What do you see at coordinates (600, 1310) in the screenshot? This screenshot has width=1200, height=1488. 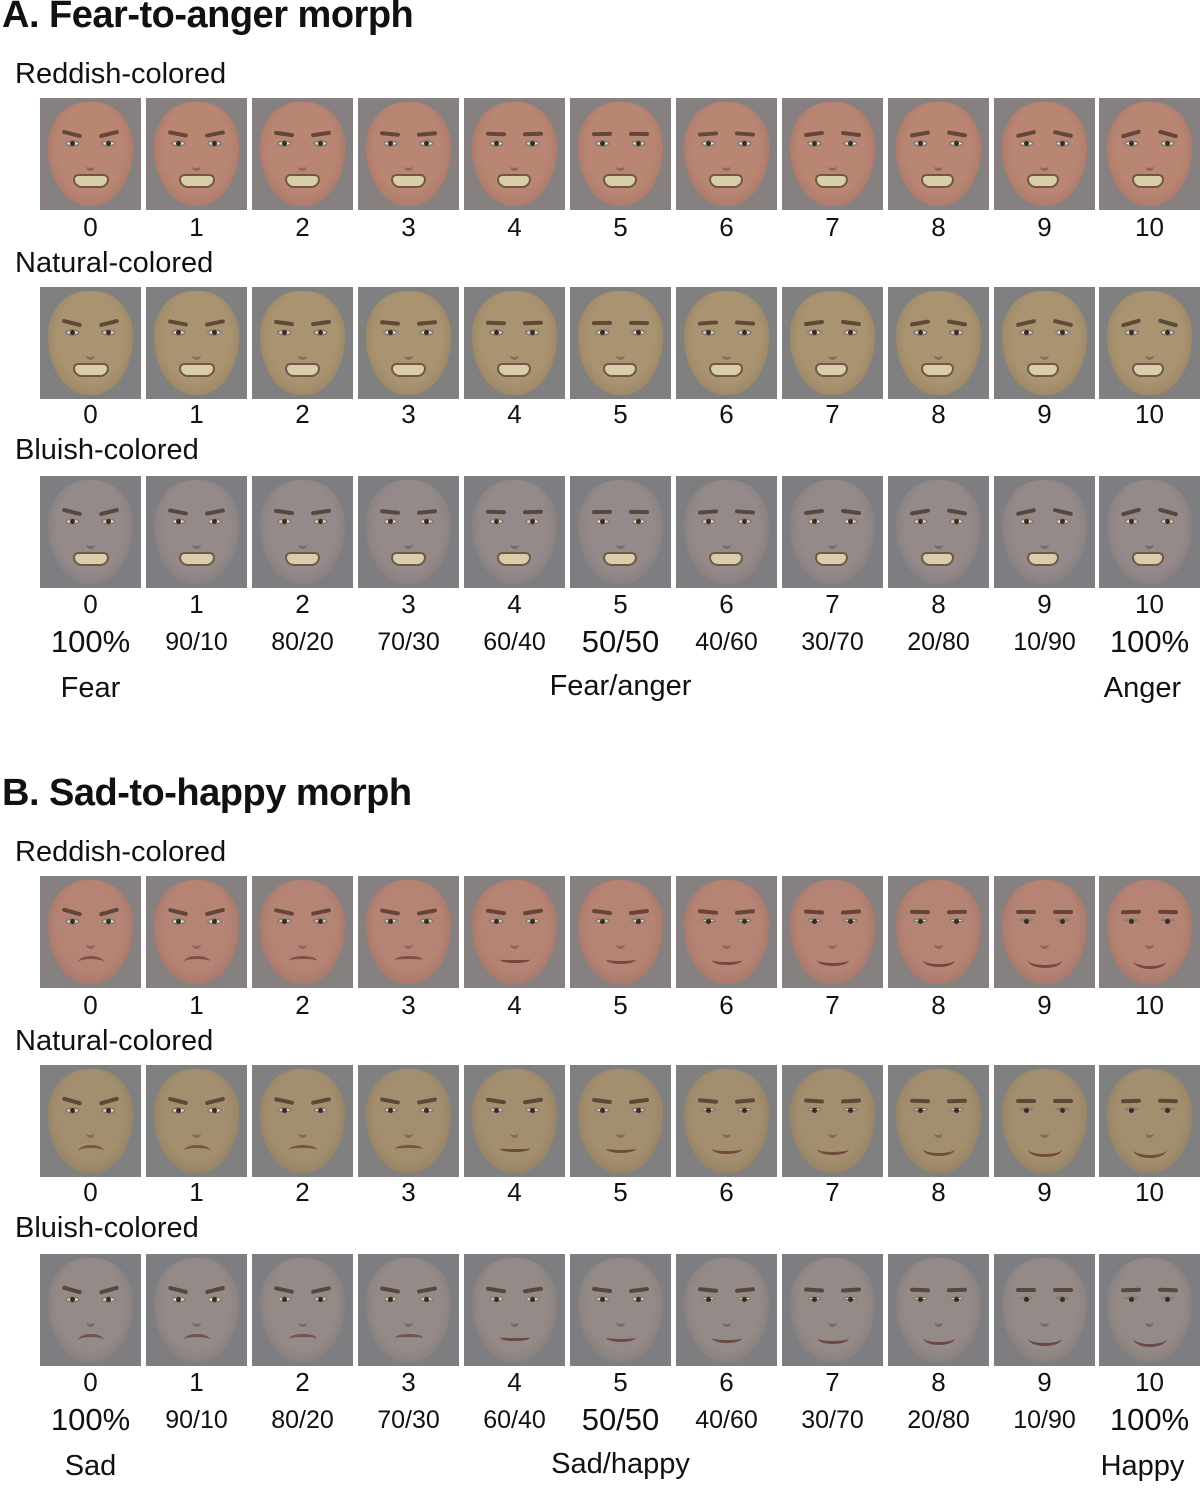 I see `face-row` at bounding box center [600, 1310].